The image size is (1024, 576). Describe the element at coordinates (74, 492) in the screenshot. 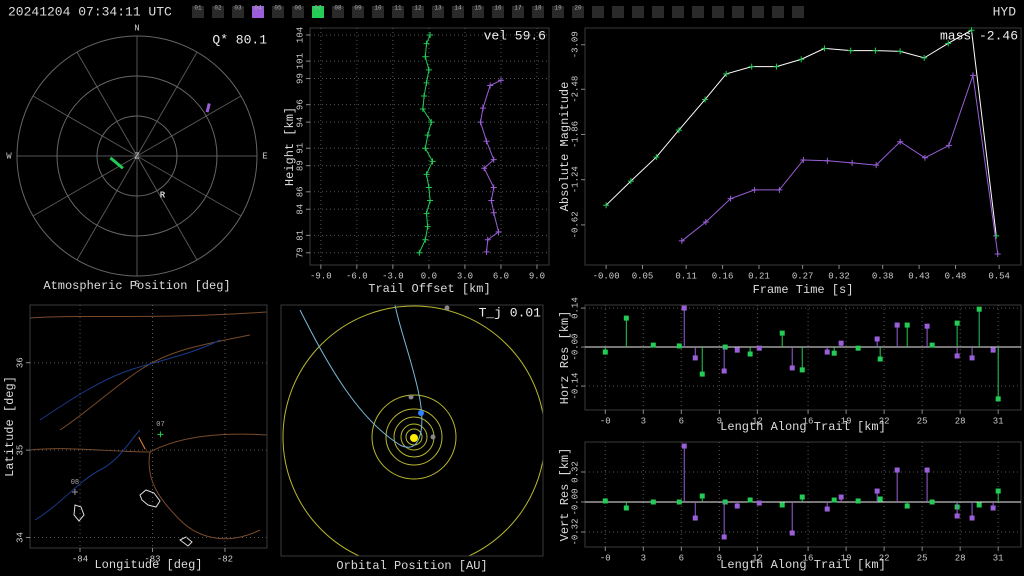

I see `station-marker` at that location.